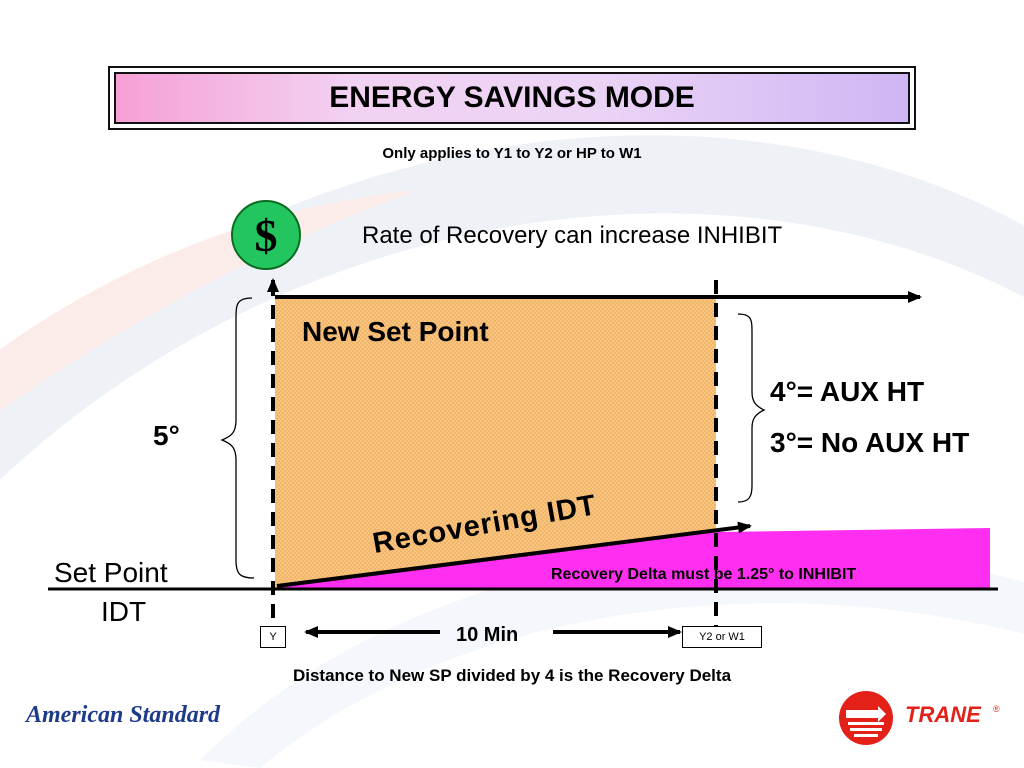  I want to click on trane-registered-mark: ®, so click(996, 709).